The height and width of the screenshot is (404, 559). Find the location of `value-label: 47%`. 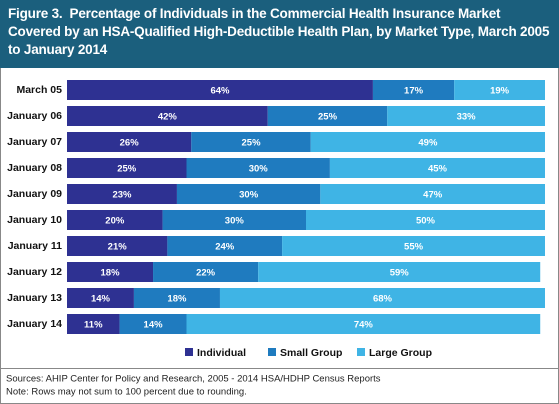

value-label: 47% is located at coordinates (433, 195).